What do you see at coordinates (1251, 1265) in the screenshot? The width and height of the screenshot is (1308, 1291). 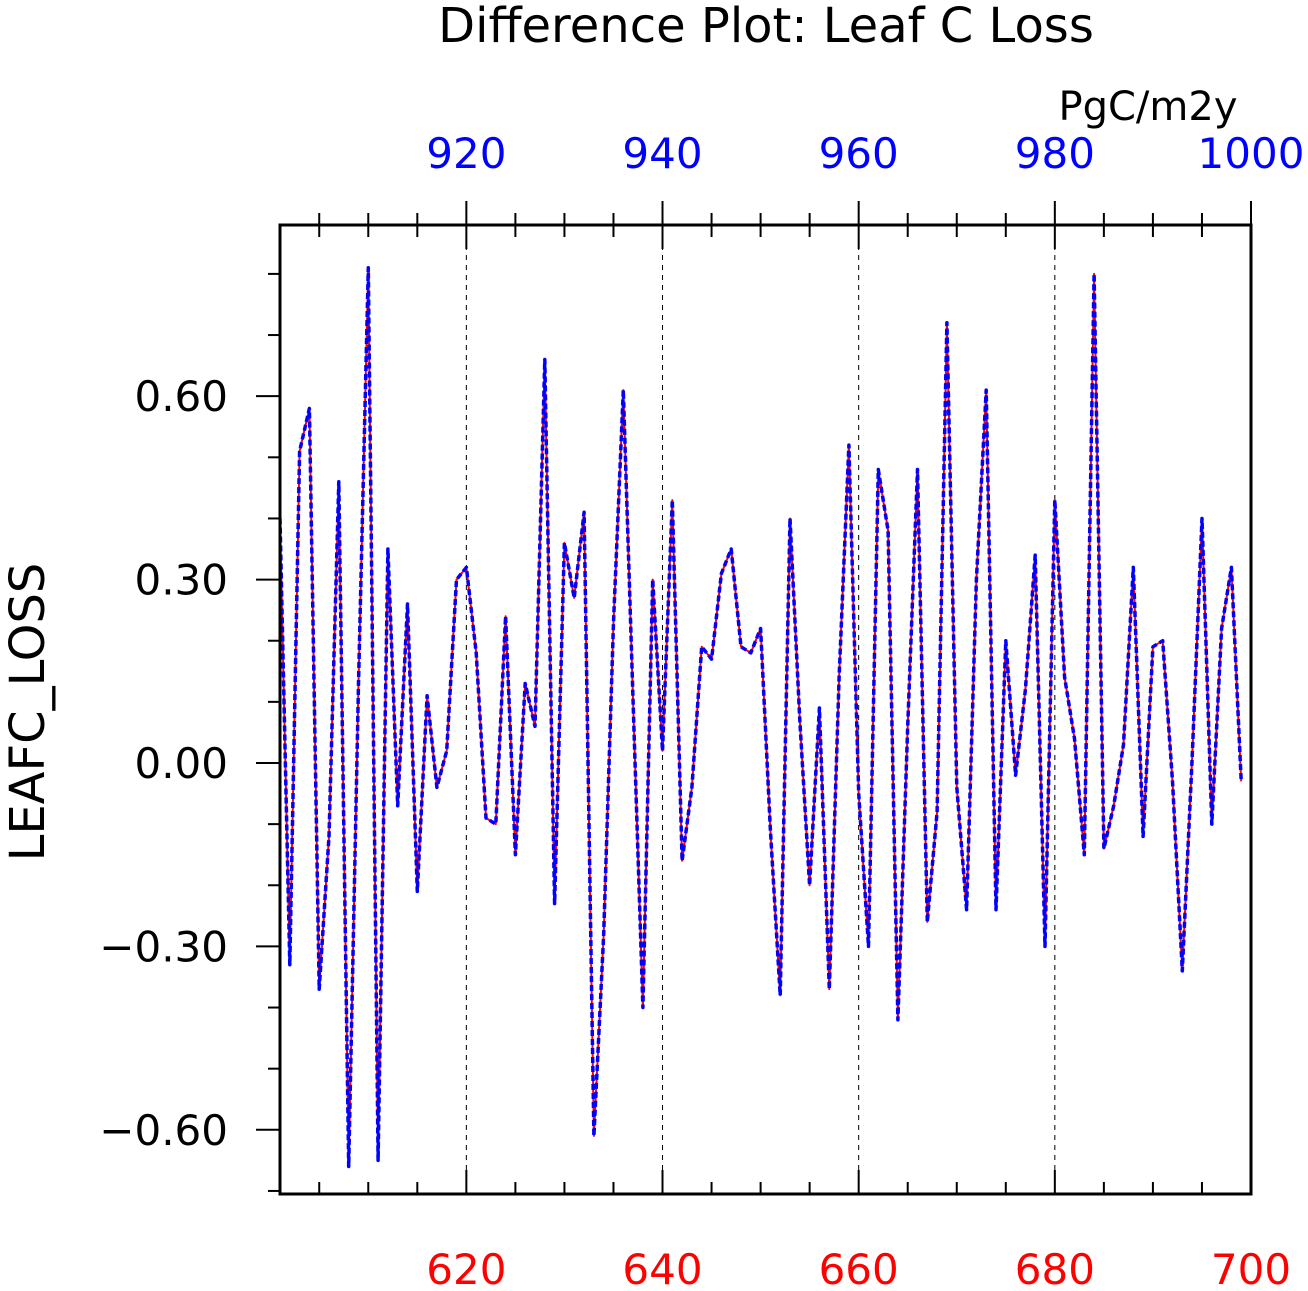 I see `x-bottom-tick-label: 700` at bounding box center [1251, 1265].